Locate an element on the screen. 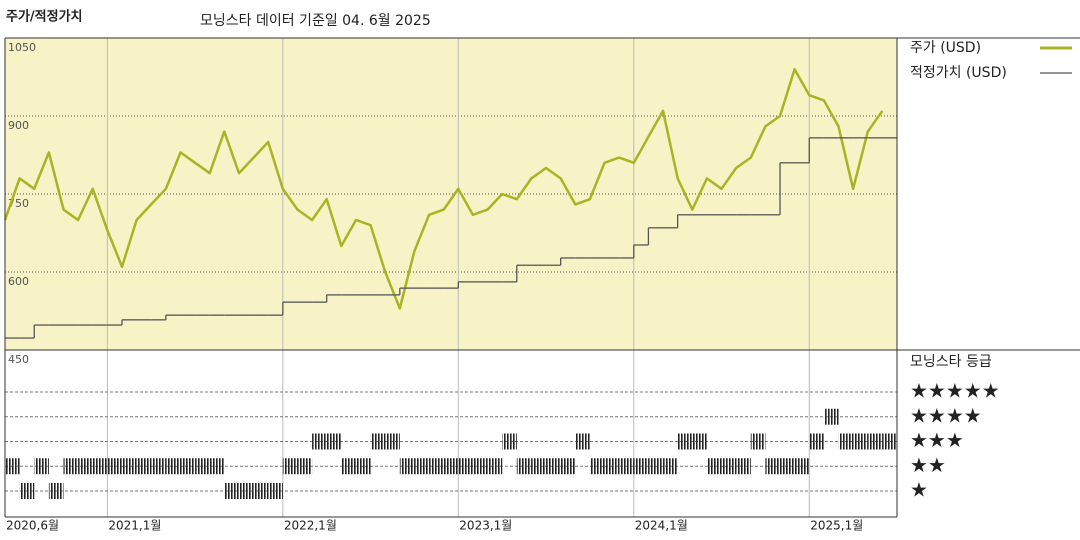 The height and width of the screenshot is (540, 1080). x-tick-label: 2024,1월 is located at coordinates (661, 526).